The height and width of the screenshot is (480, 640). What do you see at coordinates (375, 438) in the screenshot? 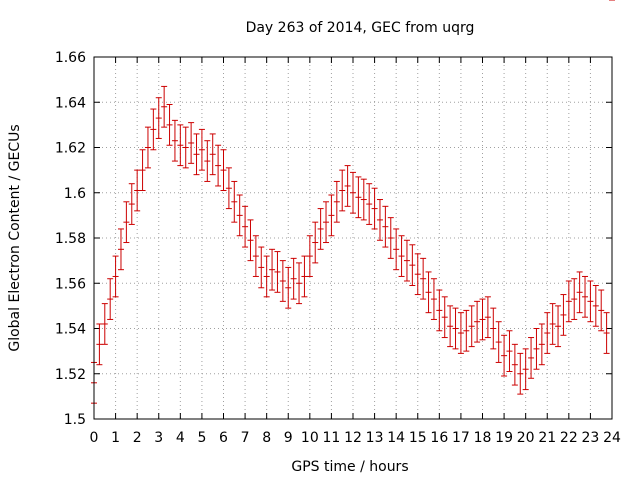
I see `x-tick-label: 13` at bounding box center [375, 438].